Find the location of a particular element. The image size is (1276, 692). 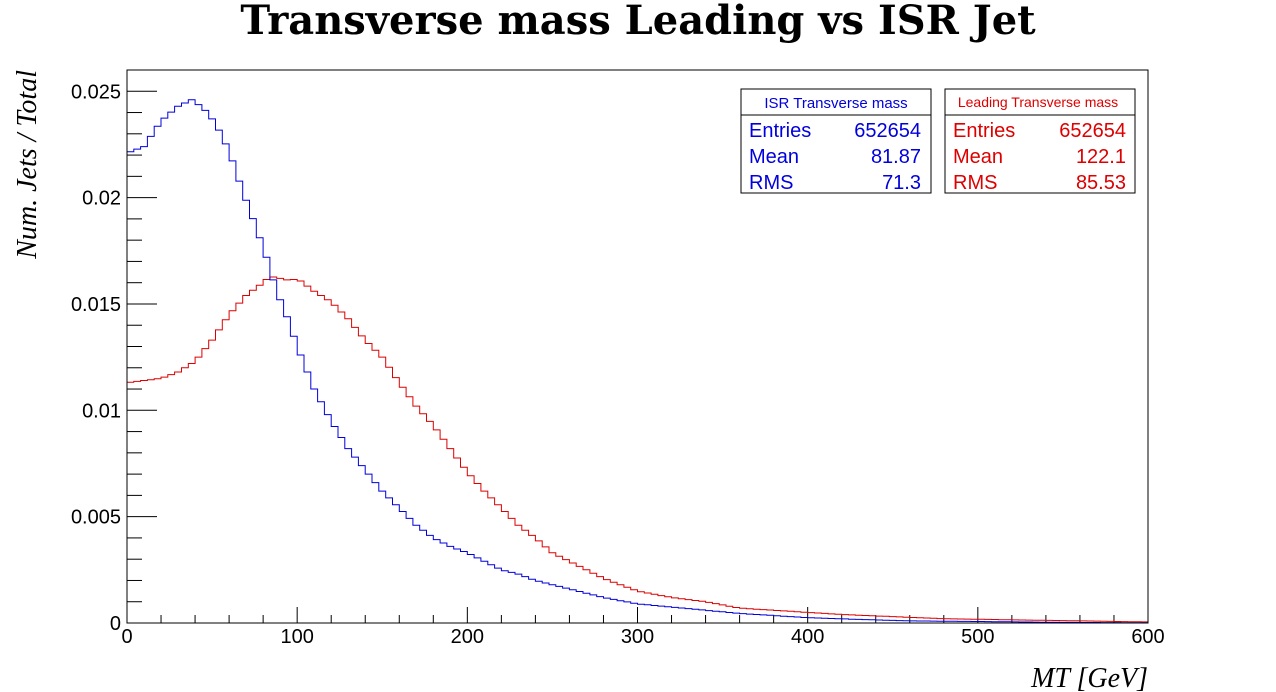

x-tick-label: 400 is located at coordinates (807, 637).